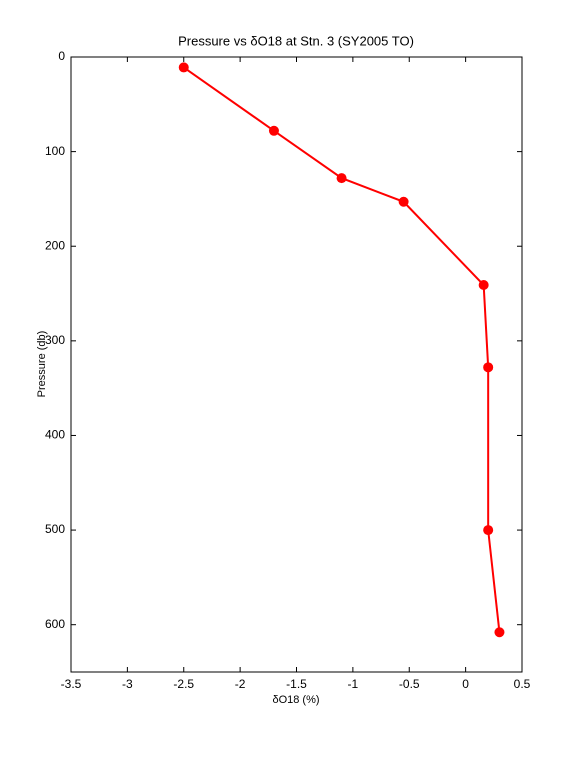  What do you see at coordinates (55, 245) in the screenshot?
I see `y-tick-label: 200` at bounding box center [55, 245].